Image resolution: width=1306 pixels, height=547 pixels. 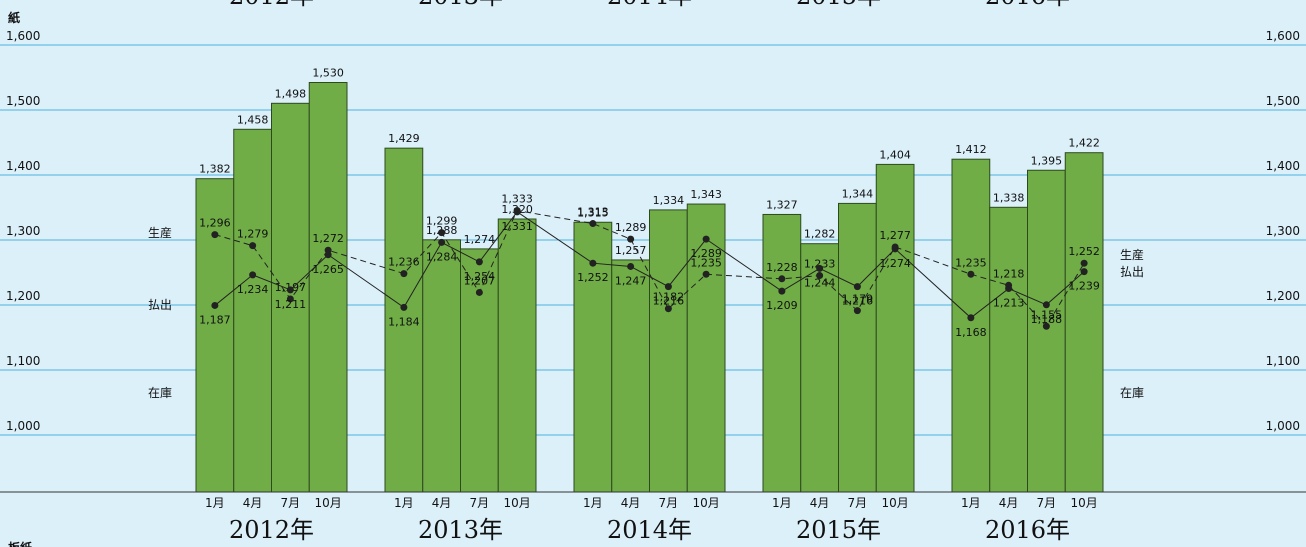 What do you see at coordinates (23, 426) in the screenshot?
I see `y-tick-label: 1,000` at bounding box center [23, 426].